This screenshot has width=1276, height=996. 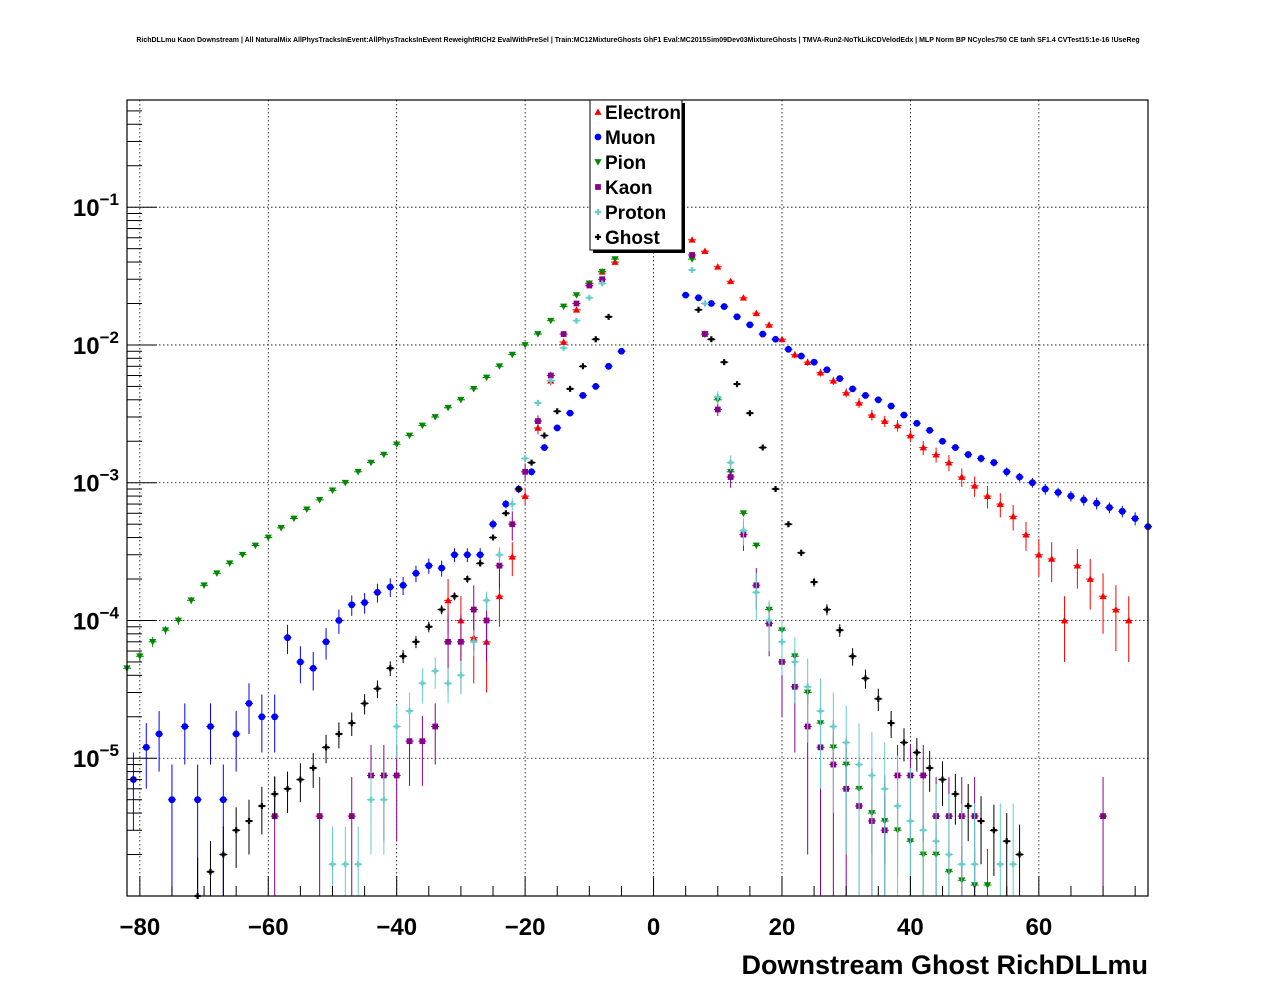 I want to click on y-tick-label: 10−2, so click(x=96, y=344).